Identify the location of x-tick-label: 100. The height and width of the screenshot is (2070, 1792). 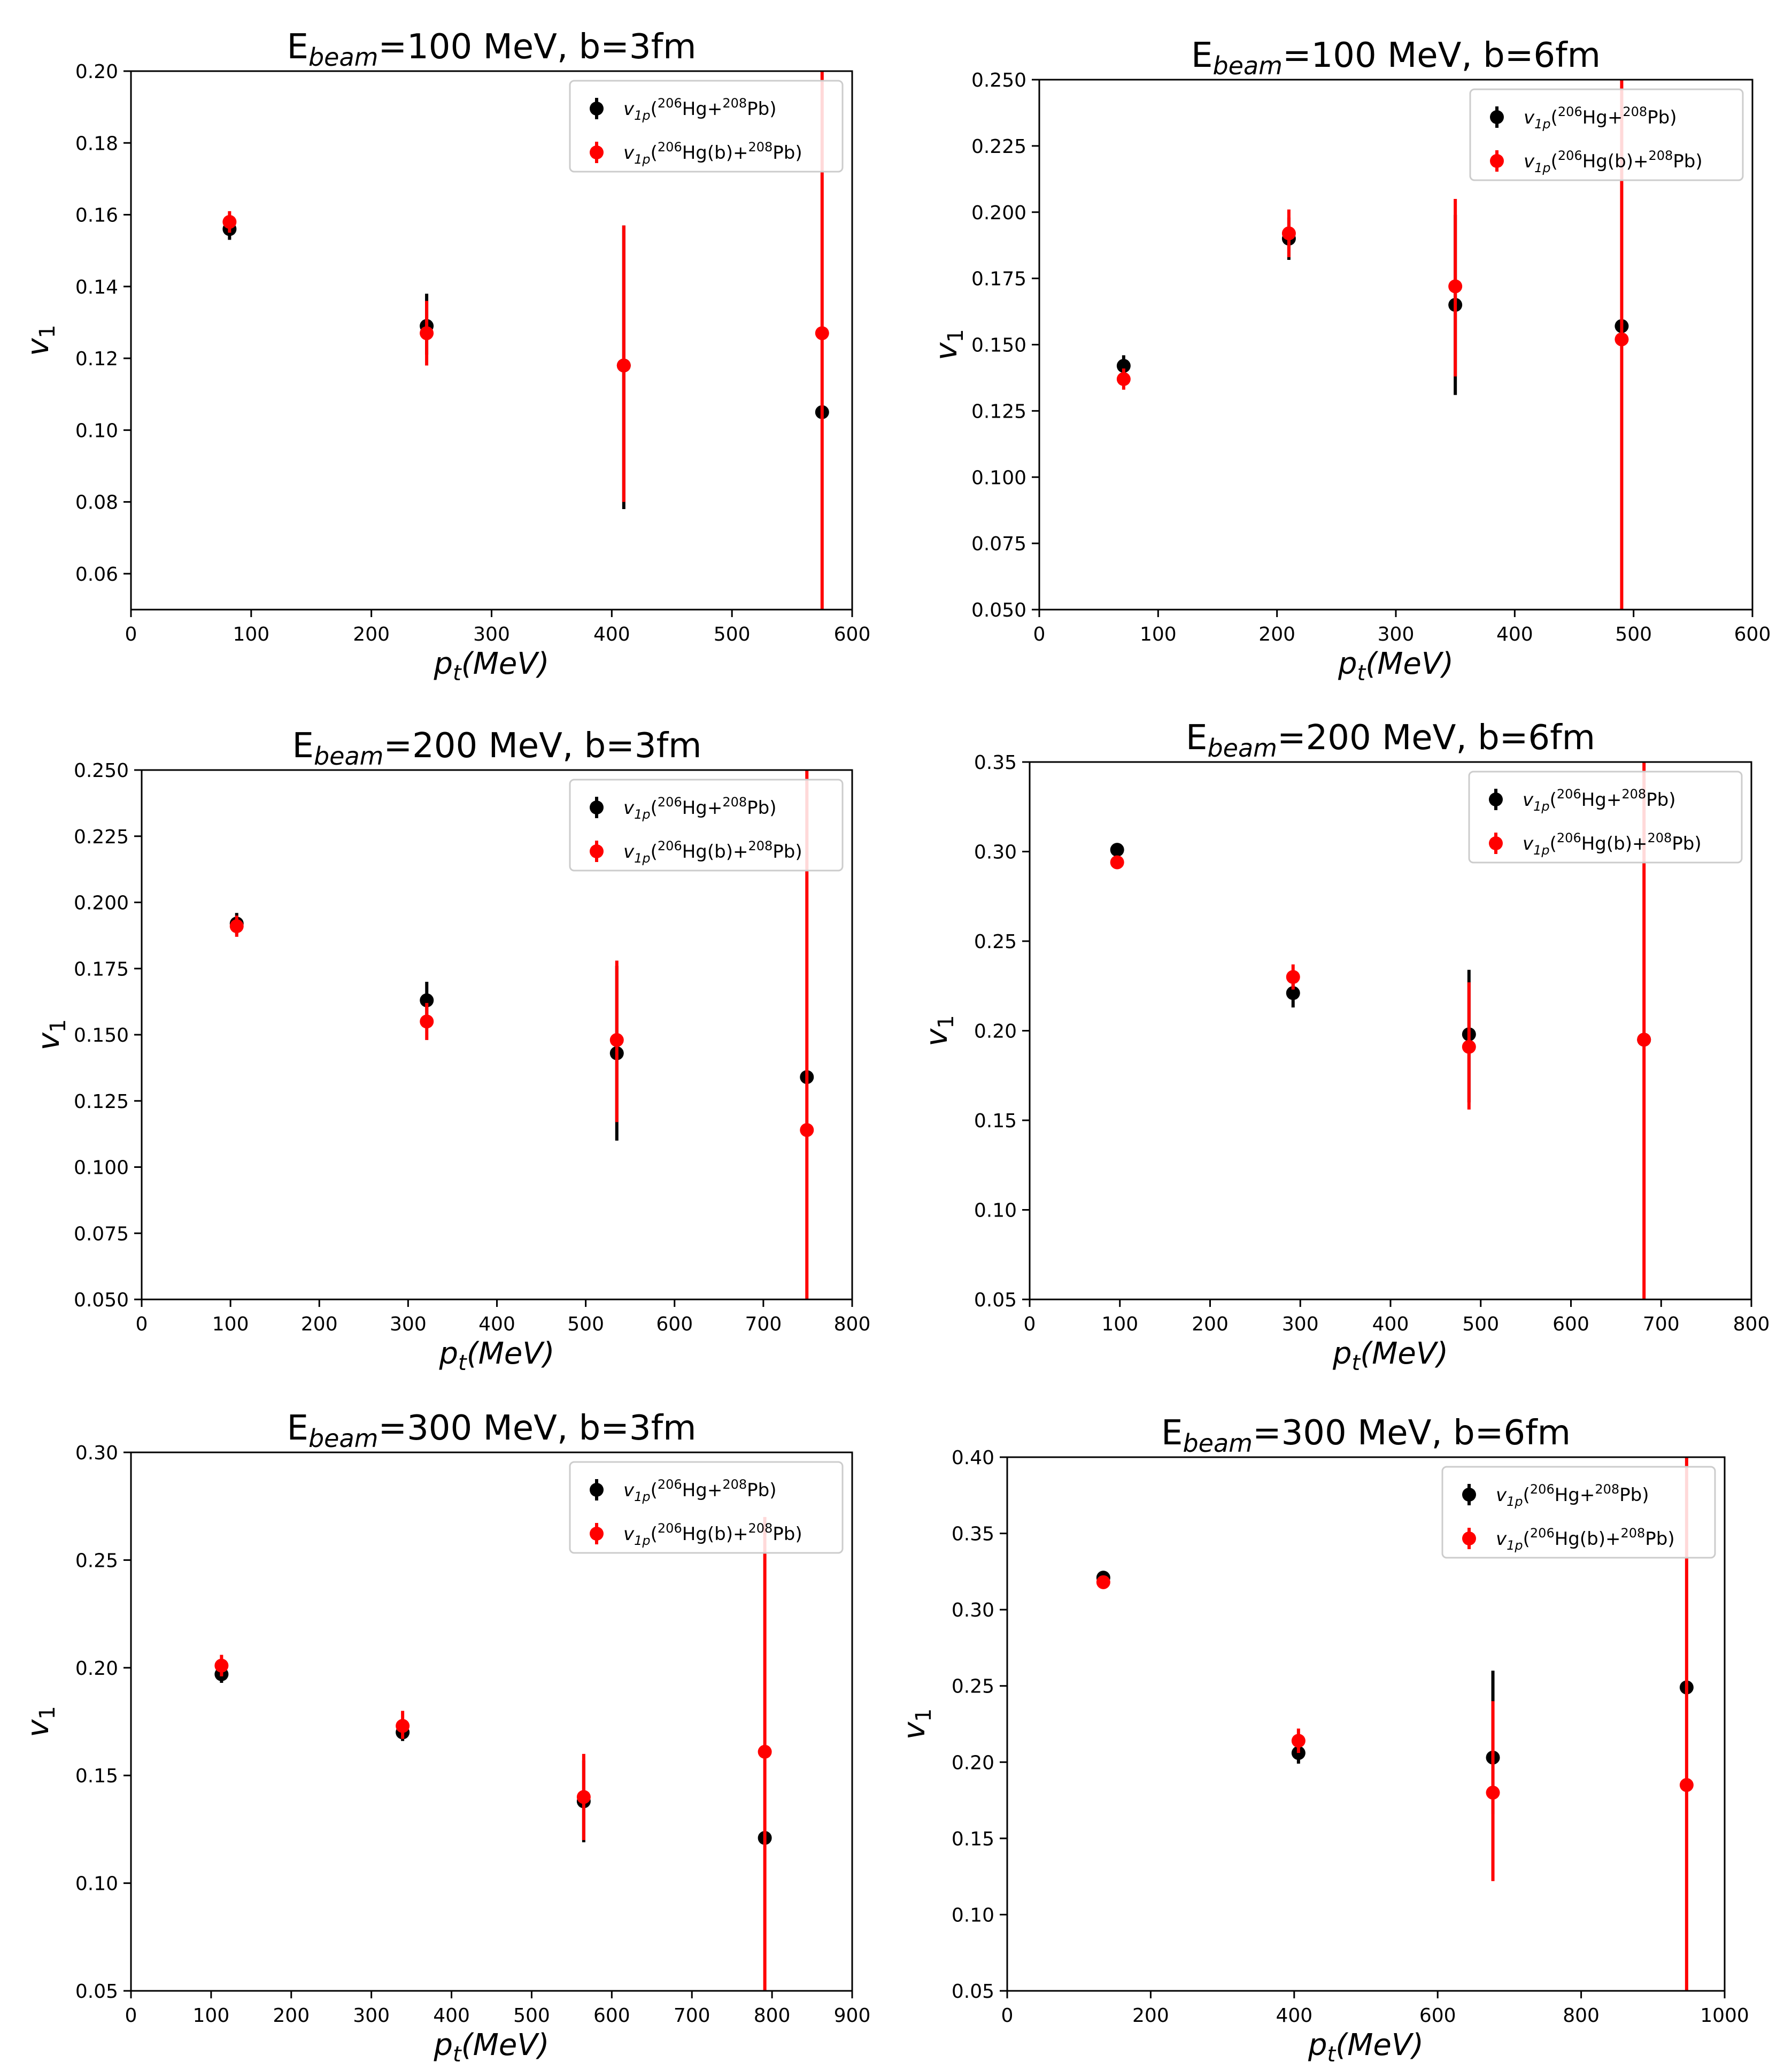
(251, 634).